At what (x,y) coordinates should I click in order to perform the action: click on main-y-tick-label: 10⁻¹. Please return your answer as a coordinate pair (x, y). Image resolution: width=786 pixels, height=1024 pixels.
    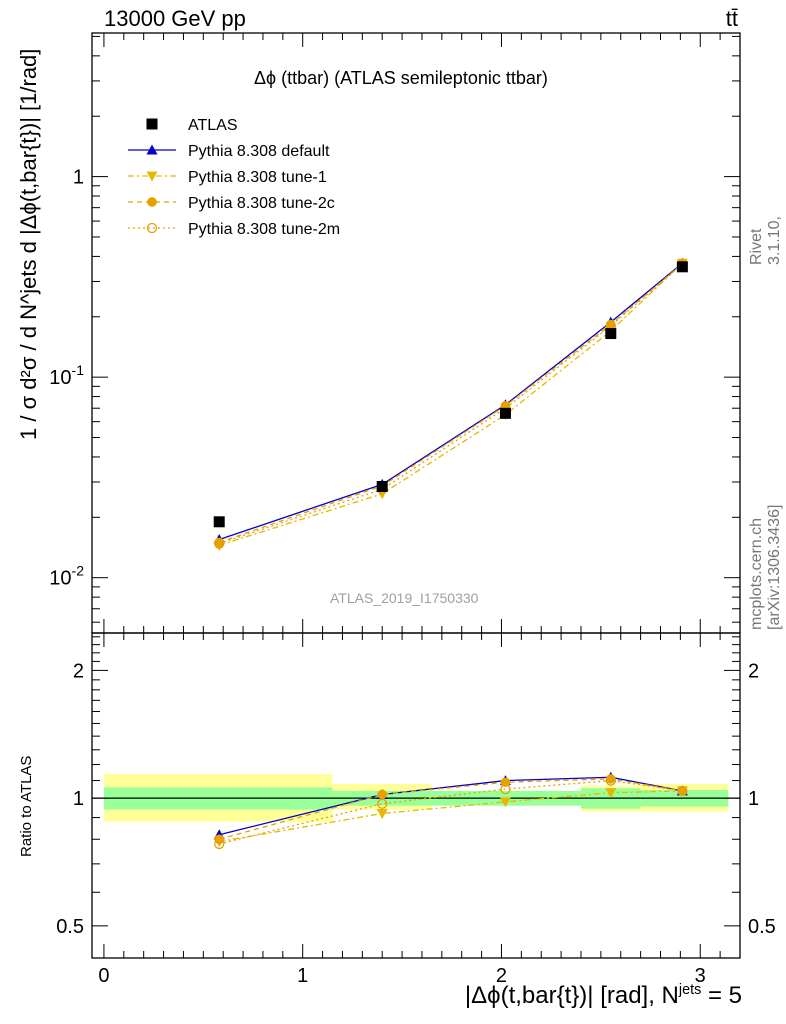
    Looking at the image, I should click on (66, 375).